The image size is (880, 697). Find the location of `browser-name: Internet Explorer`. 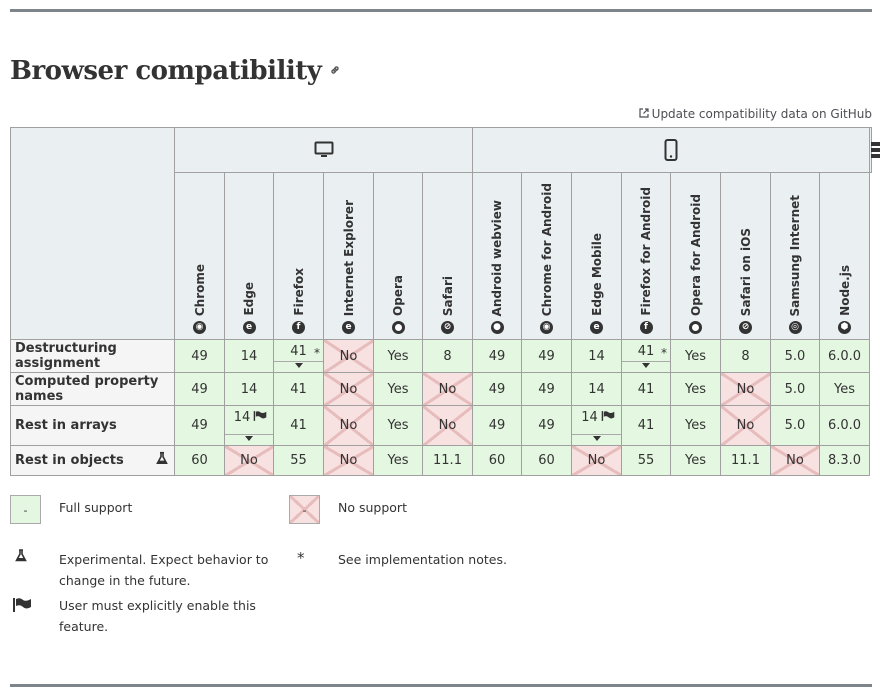

browser-name: Internet Explorer is located at coordinates (348, 257).